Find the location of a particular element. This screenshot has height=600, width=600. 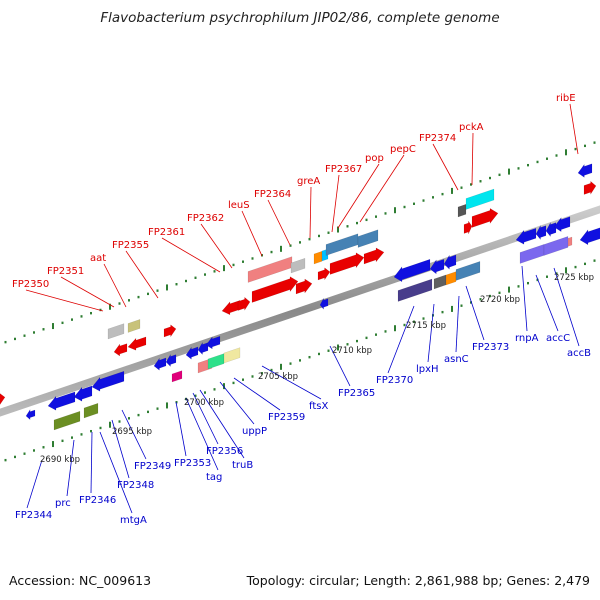

bottom-gene-label: FP2356 is located at coordinates (224, 451).